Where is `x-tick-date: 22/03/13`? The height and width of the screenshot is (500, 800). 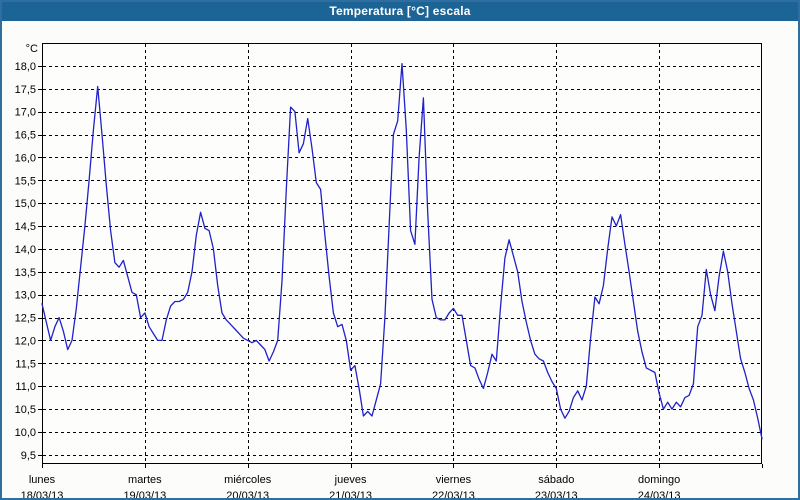
x-tick-date: 22/03/13 is located at coordinates (453, 495).